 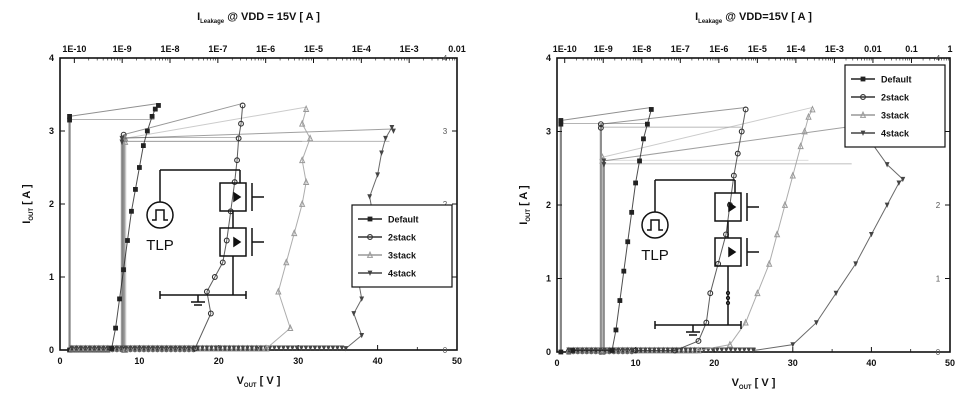 I want to click on y-tick-label: 4, so click(x=51, y=58).